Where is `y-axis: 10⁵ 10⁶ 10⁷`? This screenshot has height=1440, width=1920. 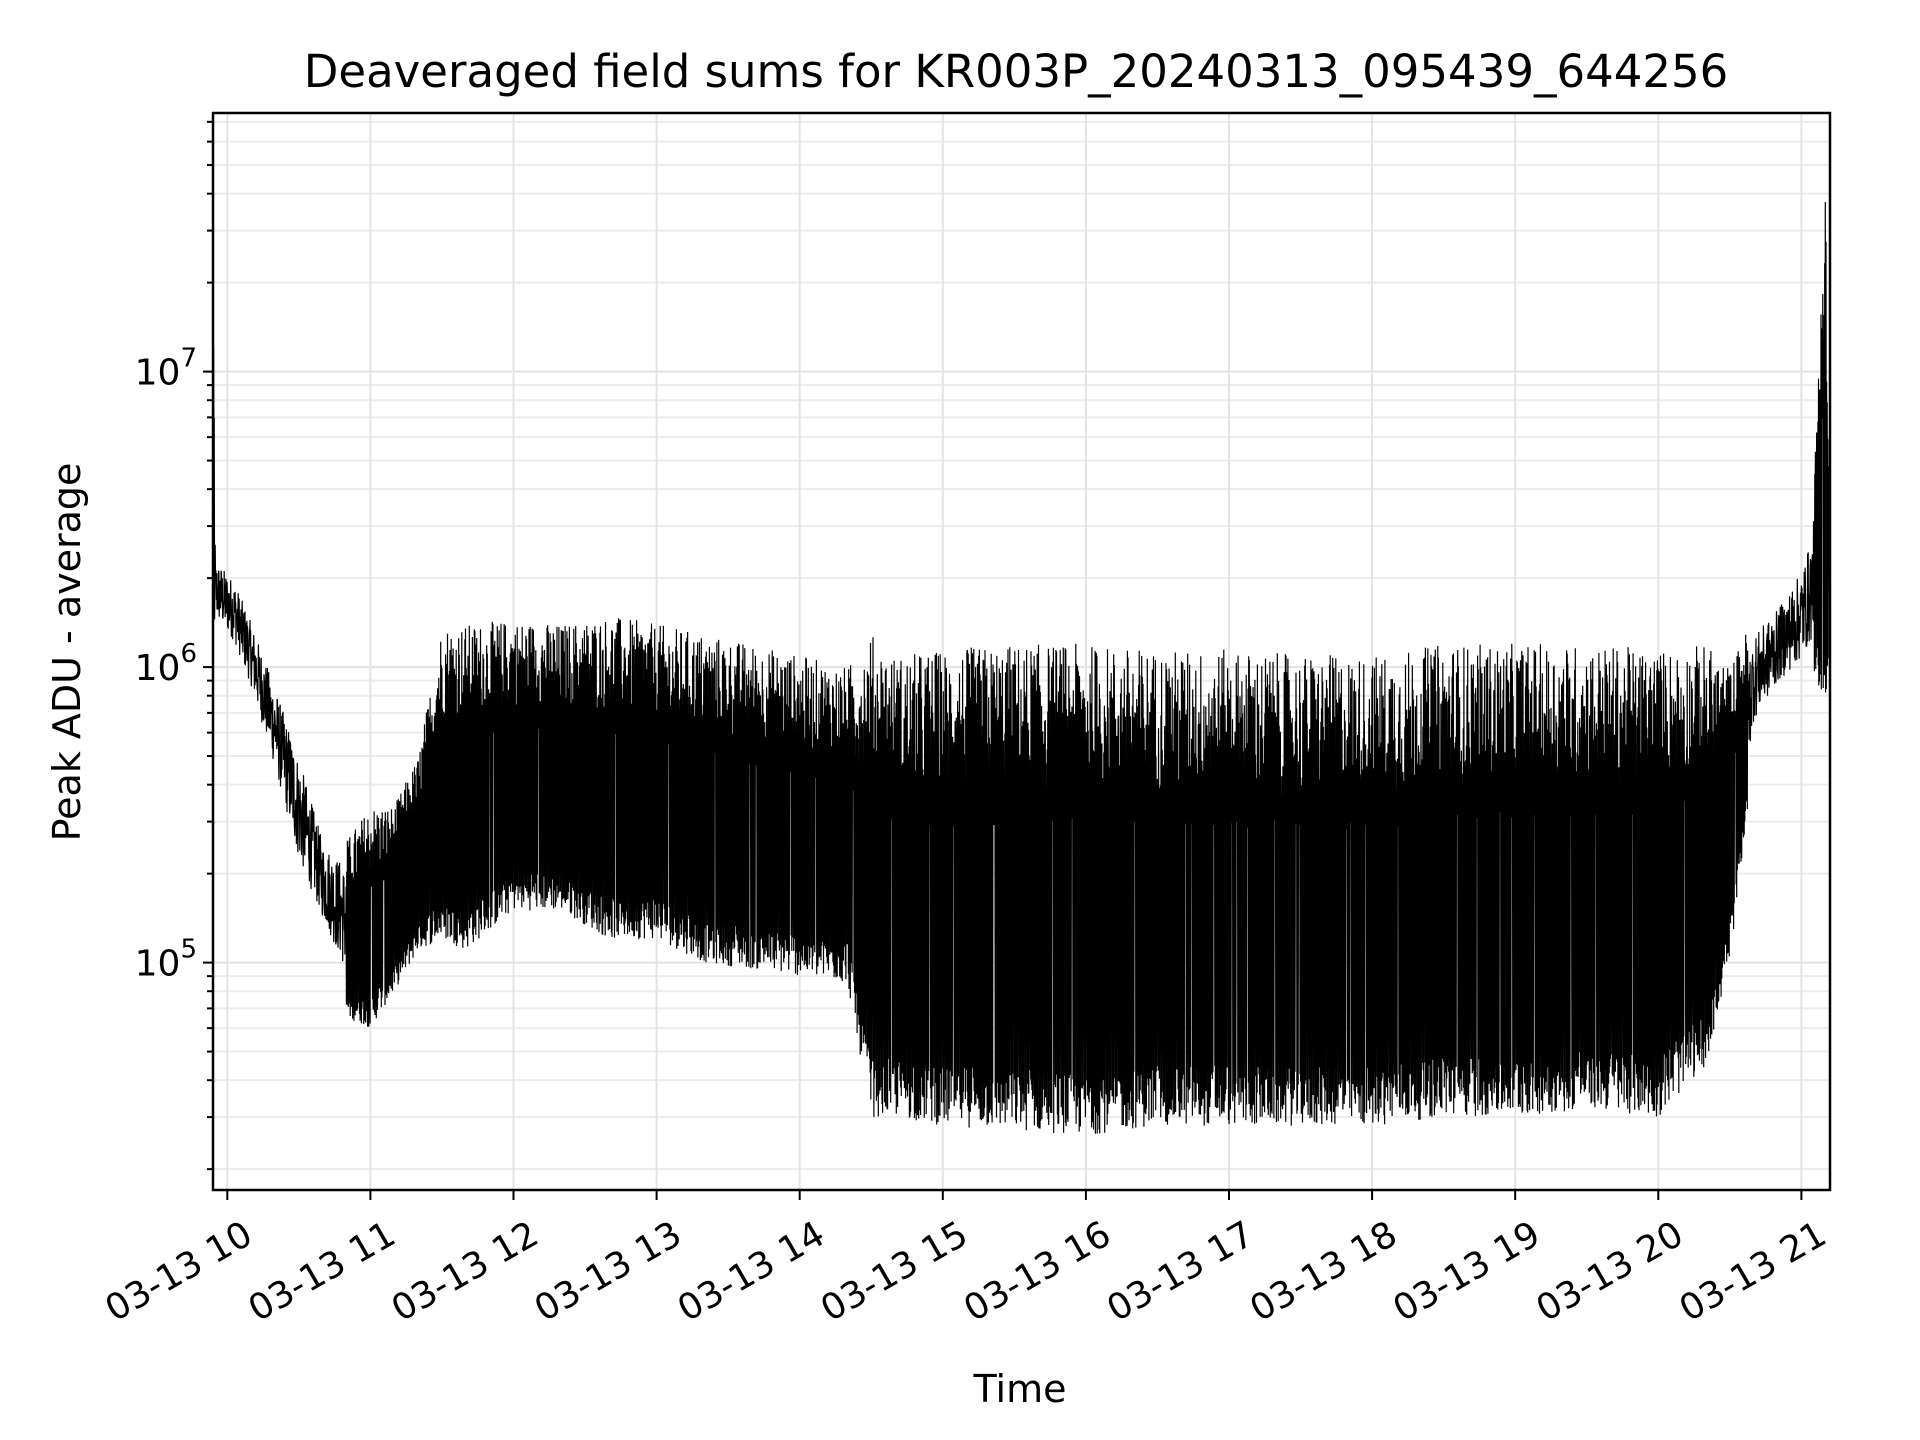 y-axis: 10⁵ 10⁶ 10⁷ is located at coordinates (174, 645).